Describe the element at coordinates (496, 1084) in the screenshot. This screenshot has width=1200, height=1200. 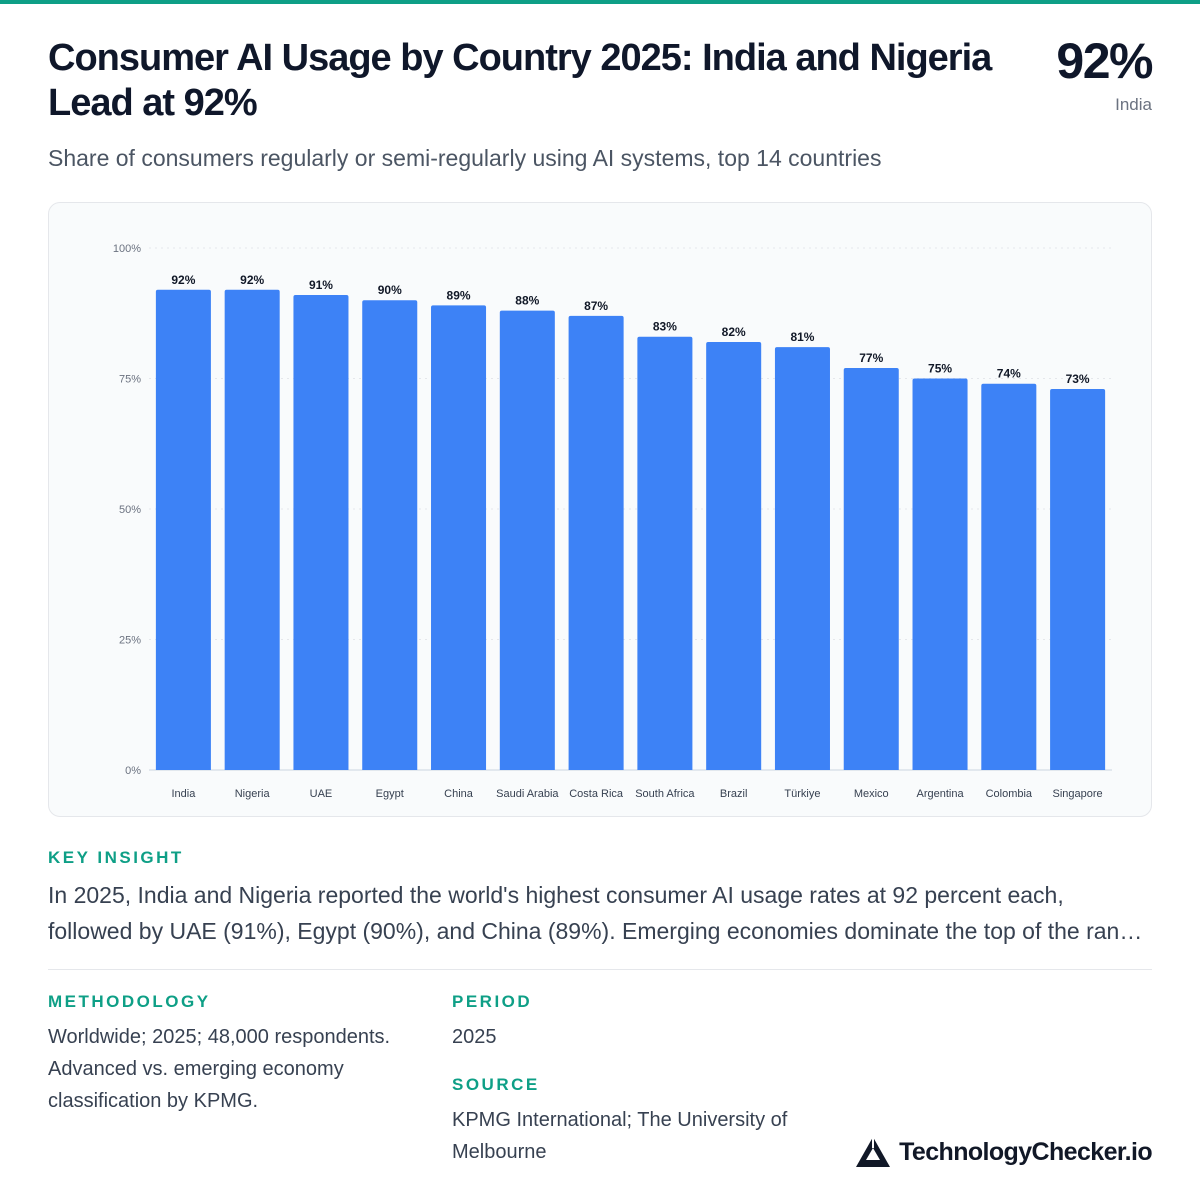
I see `source-label: SOURCE` at that location.